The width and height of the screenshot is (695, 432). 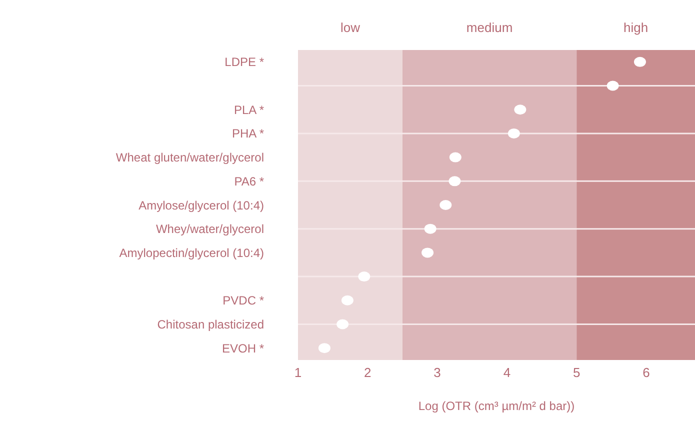 I want to click on band-label: low, so click(x=350, y=27).